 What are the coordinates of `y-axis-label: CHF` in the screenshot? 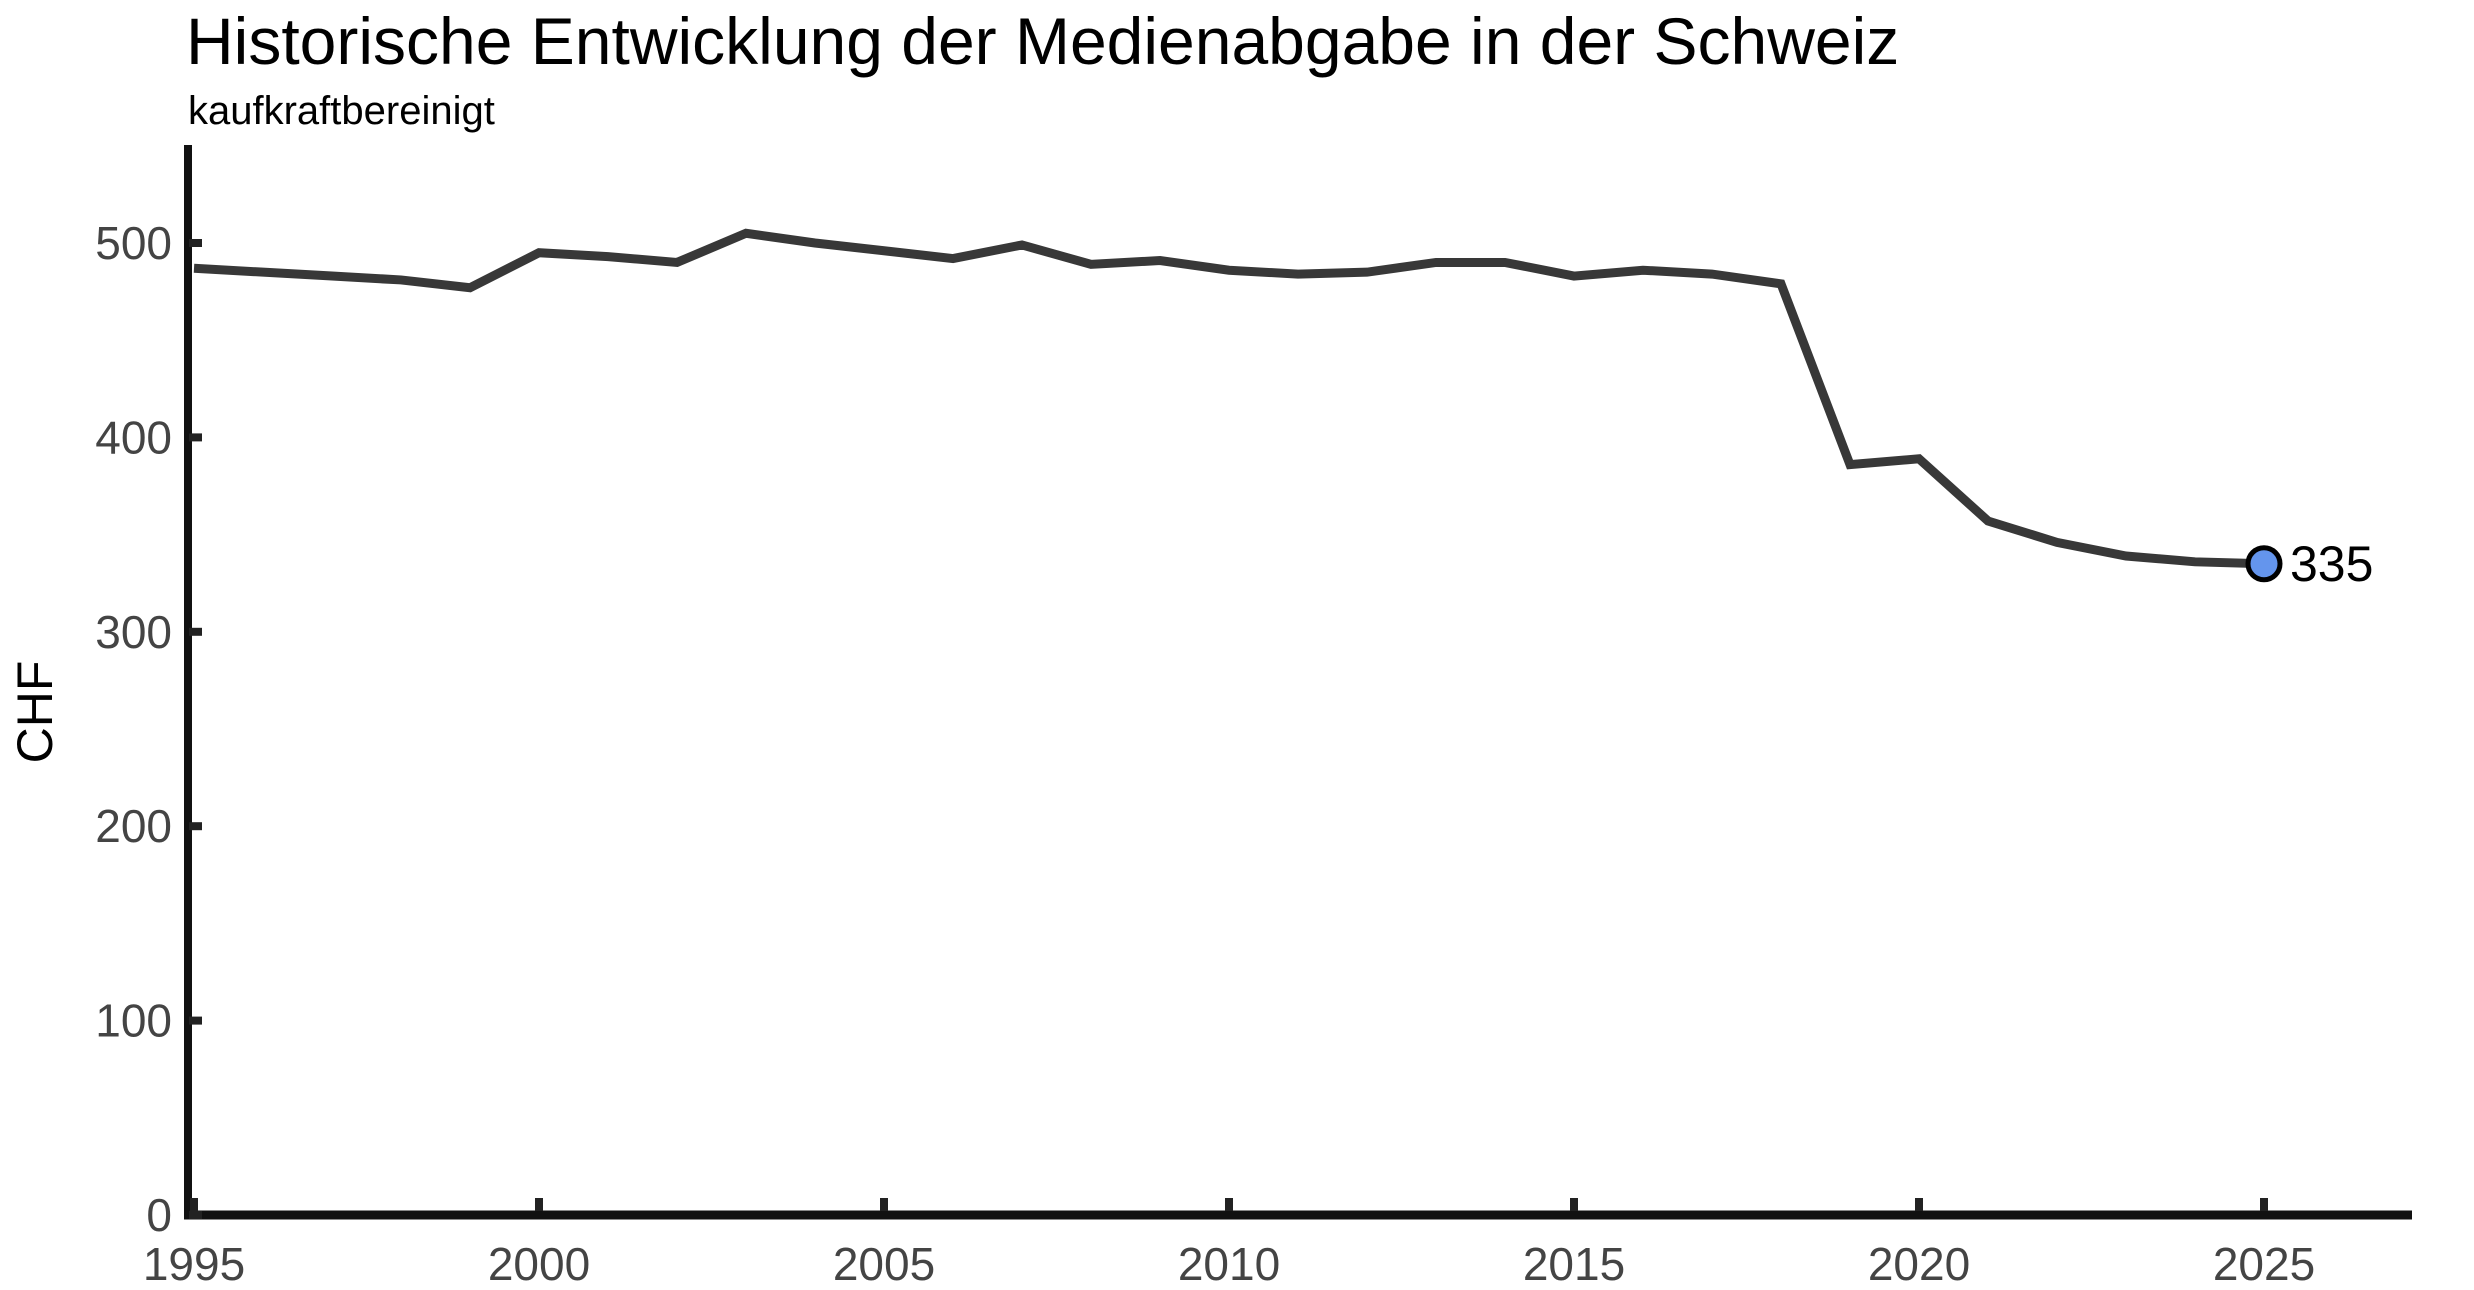 It's located at (35, 712).